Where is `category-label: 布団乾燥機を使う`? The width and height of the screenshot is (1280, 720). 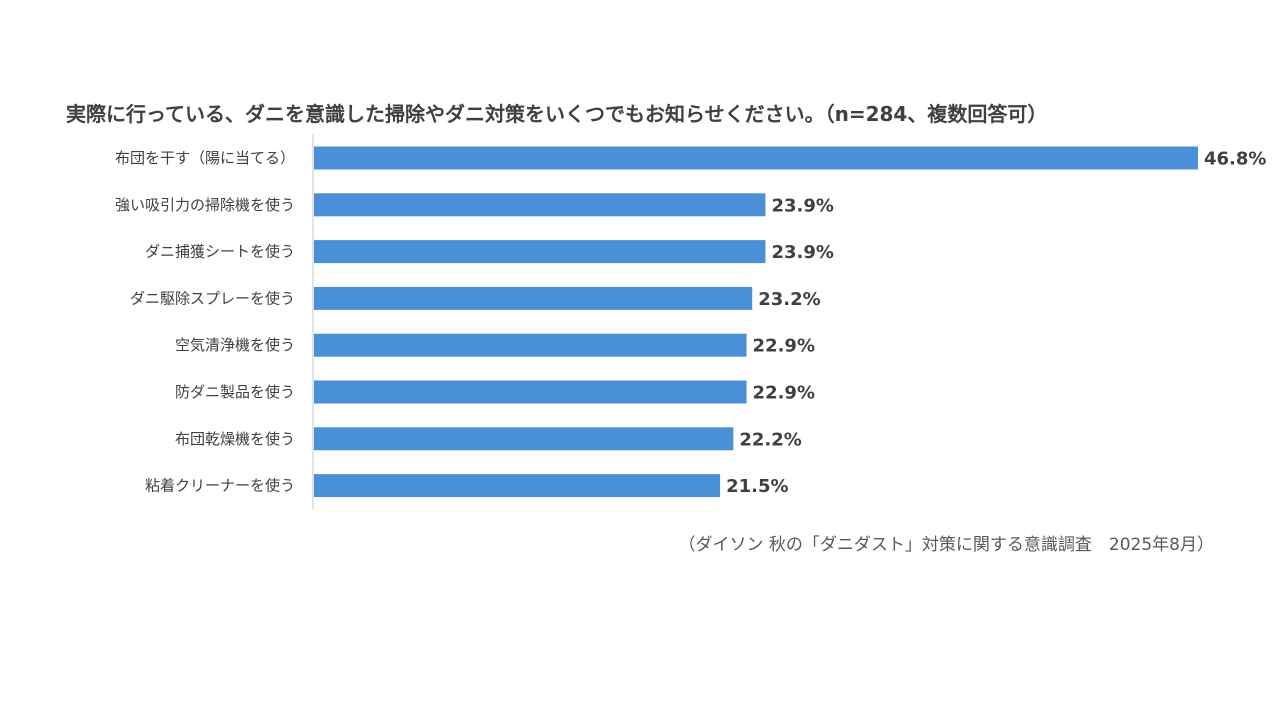
category-label: 布団乾燥機を使う is located at coordinates (235, 439).